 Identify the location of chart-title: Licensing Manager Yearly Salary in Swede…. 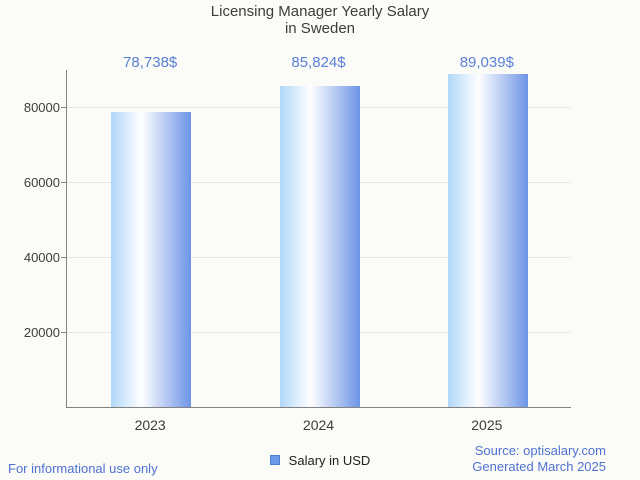
(320, 20).